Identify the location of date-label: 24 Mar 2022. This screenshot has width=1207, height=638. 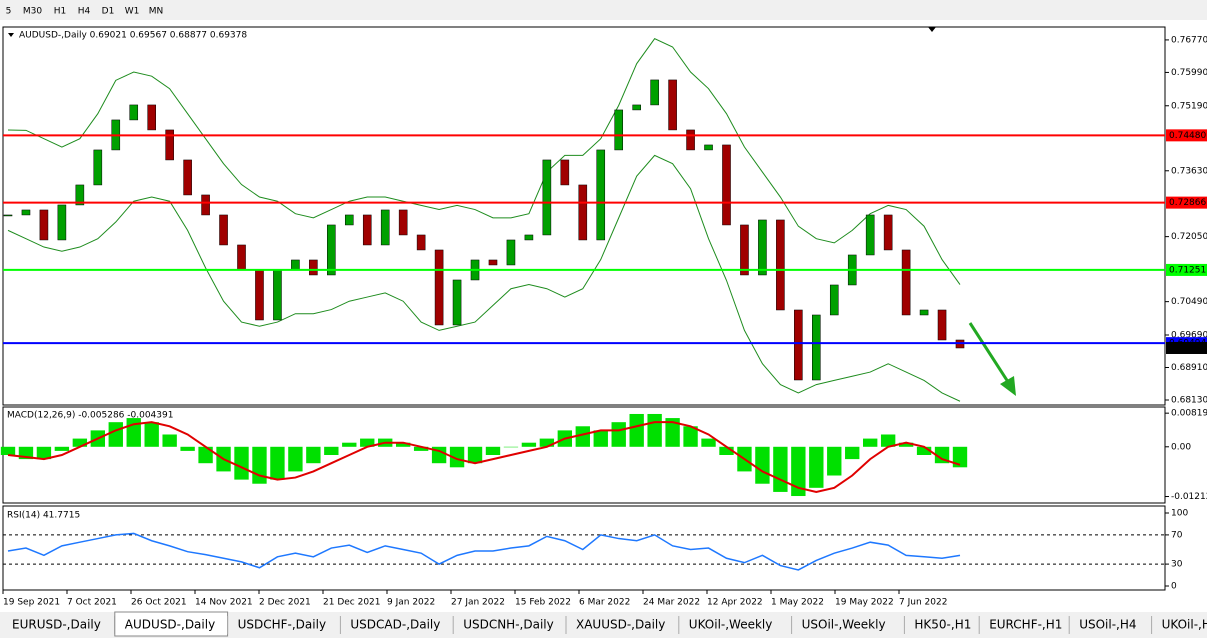
(671, 603).